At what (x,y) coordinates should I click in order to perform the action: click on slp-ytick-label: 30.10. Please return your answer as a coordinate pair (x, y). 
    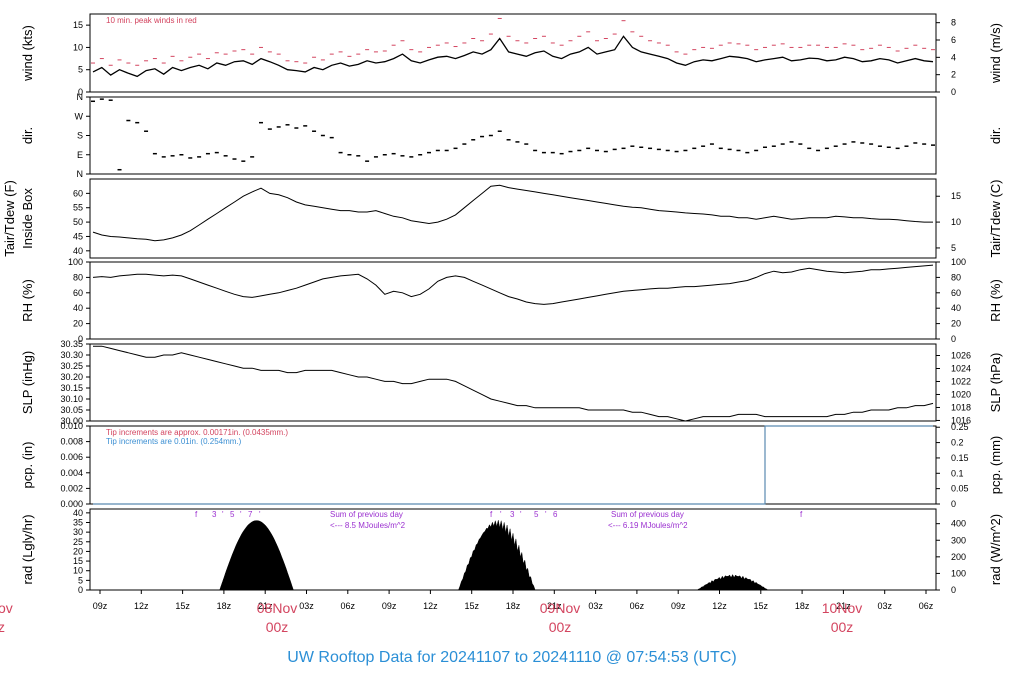
    Looking at the image, I should click on (71, 399).